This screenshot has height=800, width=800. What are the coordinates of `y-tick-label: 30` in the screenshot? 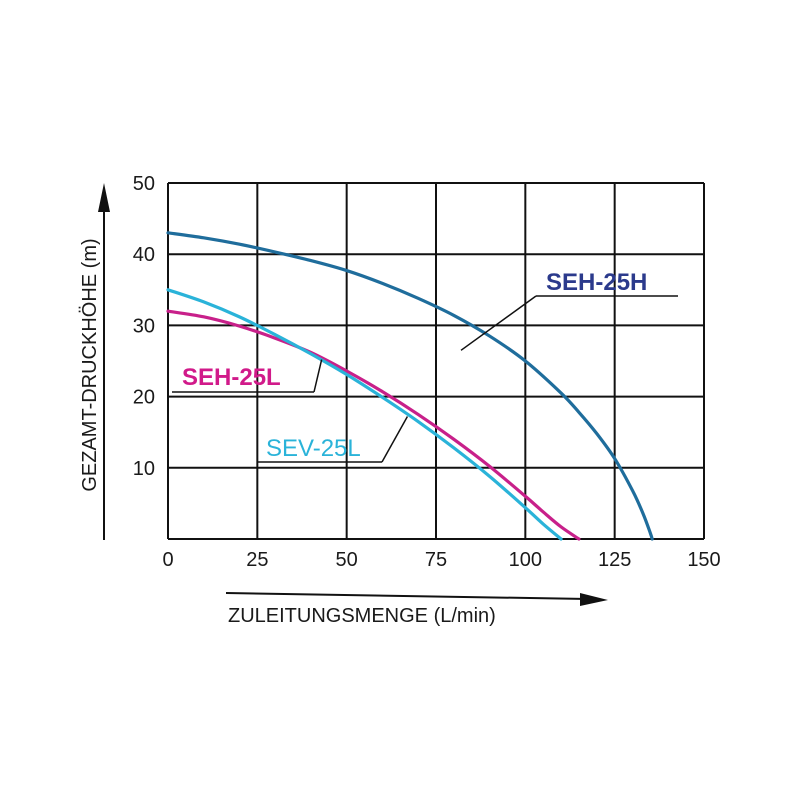 It's located at (144, 326).